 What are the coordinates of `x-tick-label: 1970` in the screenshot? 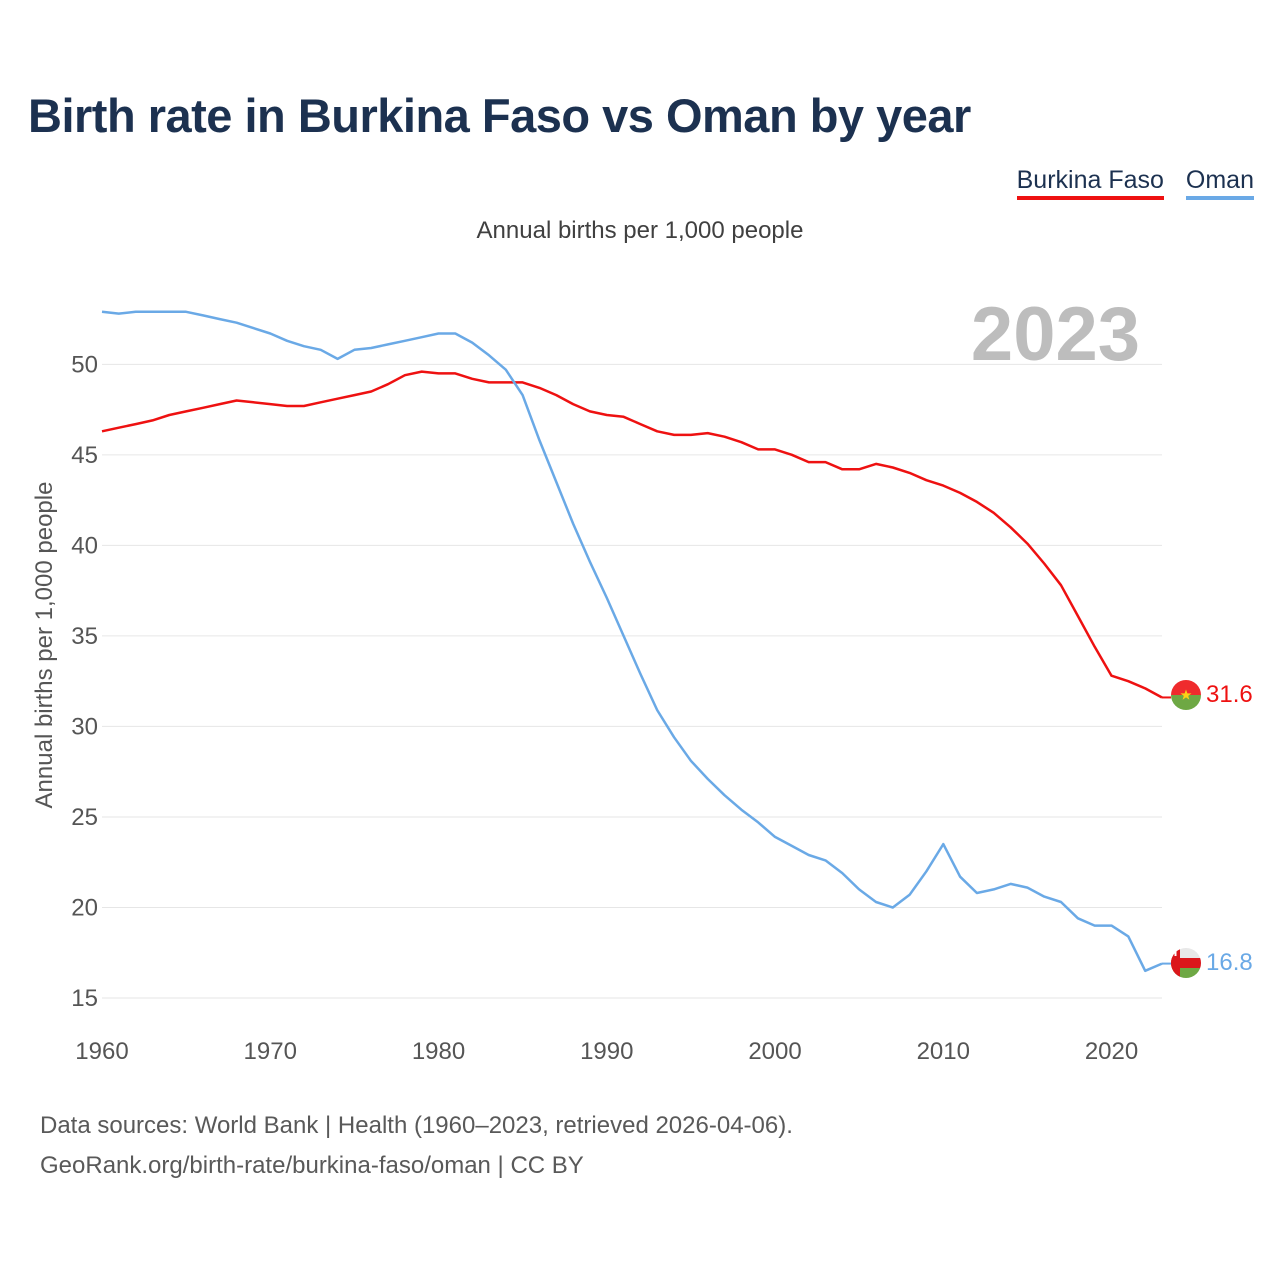 It's located at (270, 1051).